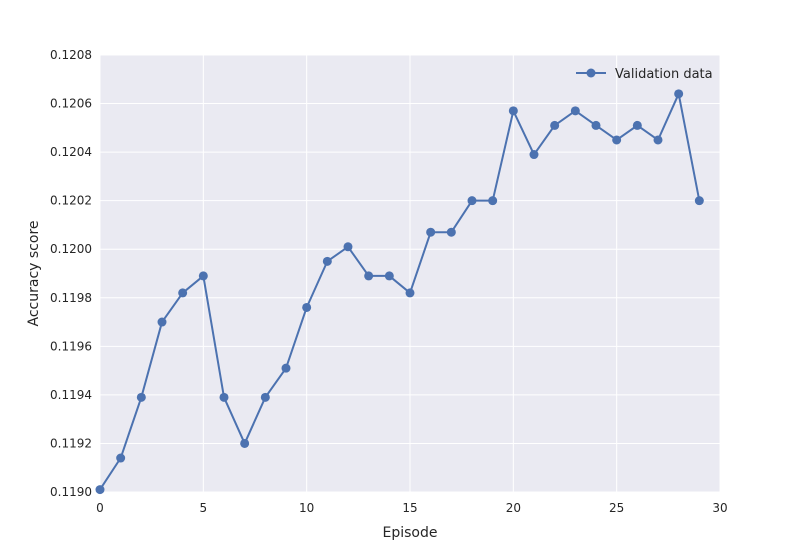 The width and height of the screenshot is (800, 550). I want to click on x-tick-label: 10, so click(306, 508).